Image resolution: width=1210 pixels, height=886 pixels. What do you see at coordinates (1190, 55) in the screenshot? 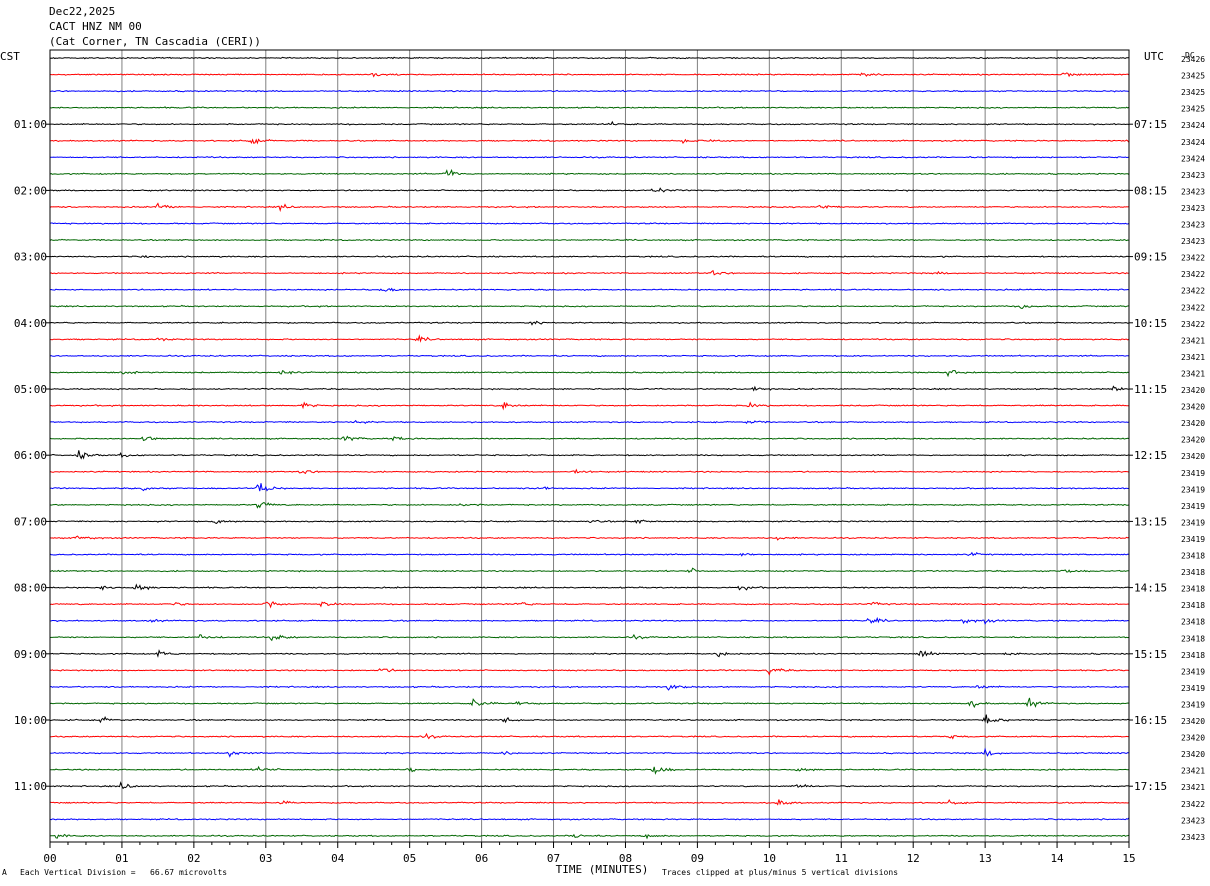
I see `dc-column-label: DC` at bounding box center [1190, 55].